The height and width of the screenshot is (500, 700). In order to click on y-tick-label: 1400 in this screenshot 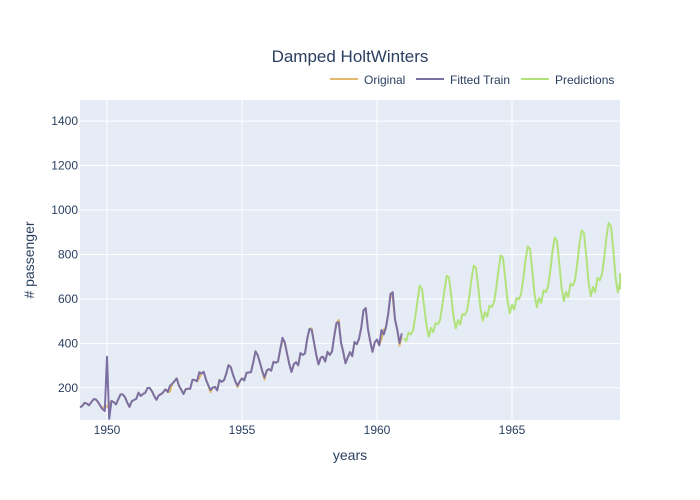, I will do `click(64, 121)`.